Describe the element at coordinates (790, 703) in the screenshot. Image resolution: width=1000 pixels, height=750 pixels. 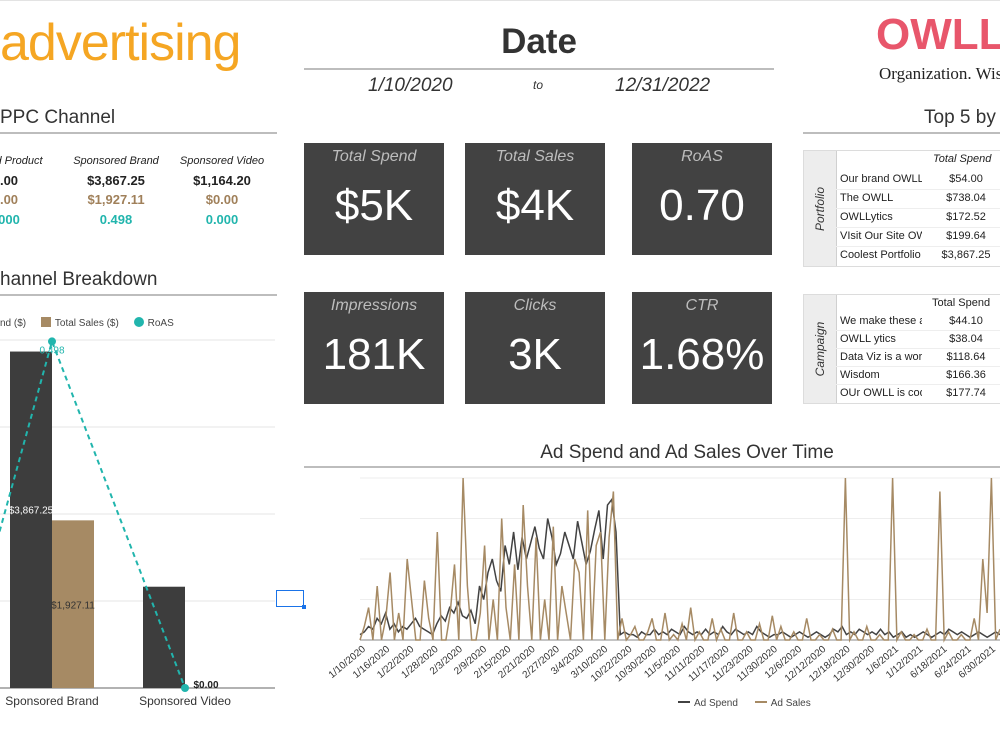
I see `legend-ad-sales-label: Ad Sales` at that location.